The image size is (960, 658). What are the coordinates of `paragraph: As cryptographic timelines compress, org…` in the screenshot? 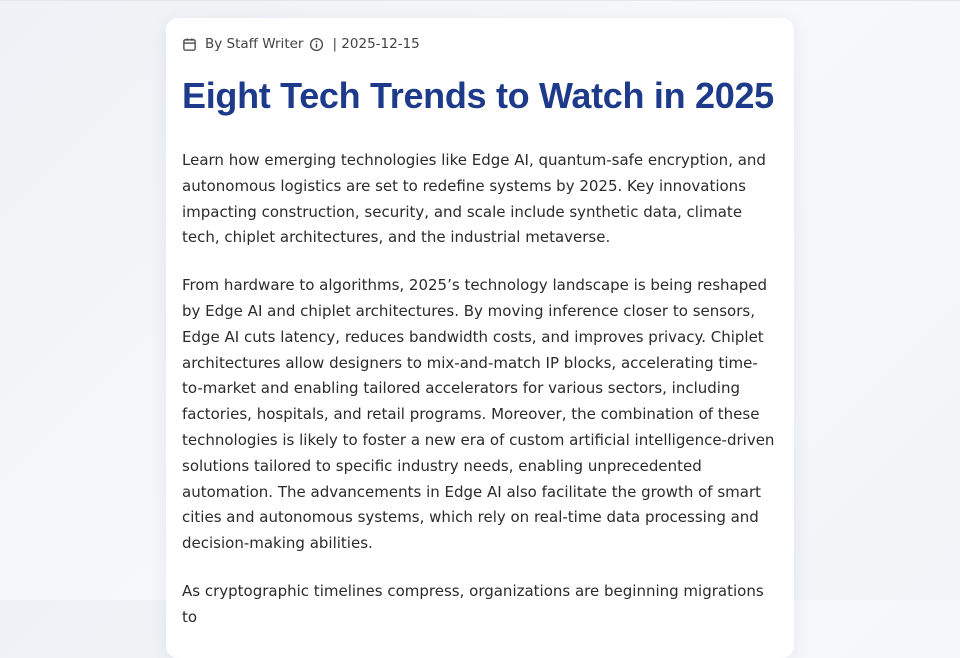 It's located at (473, 603).